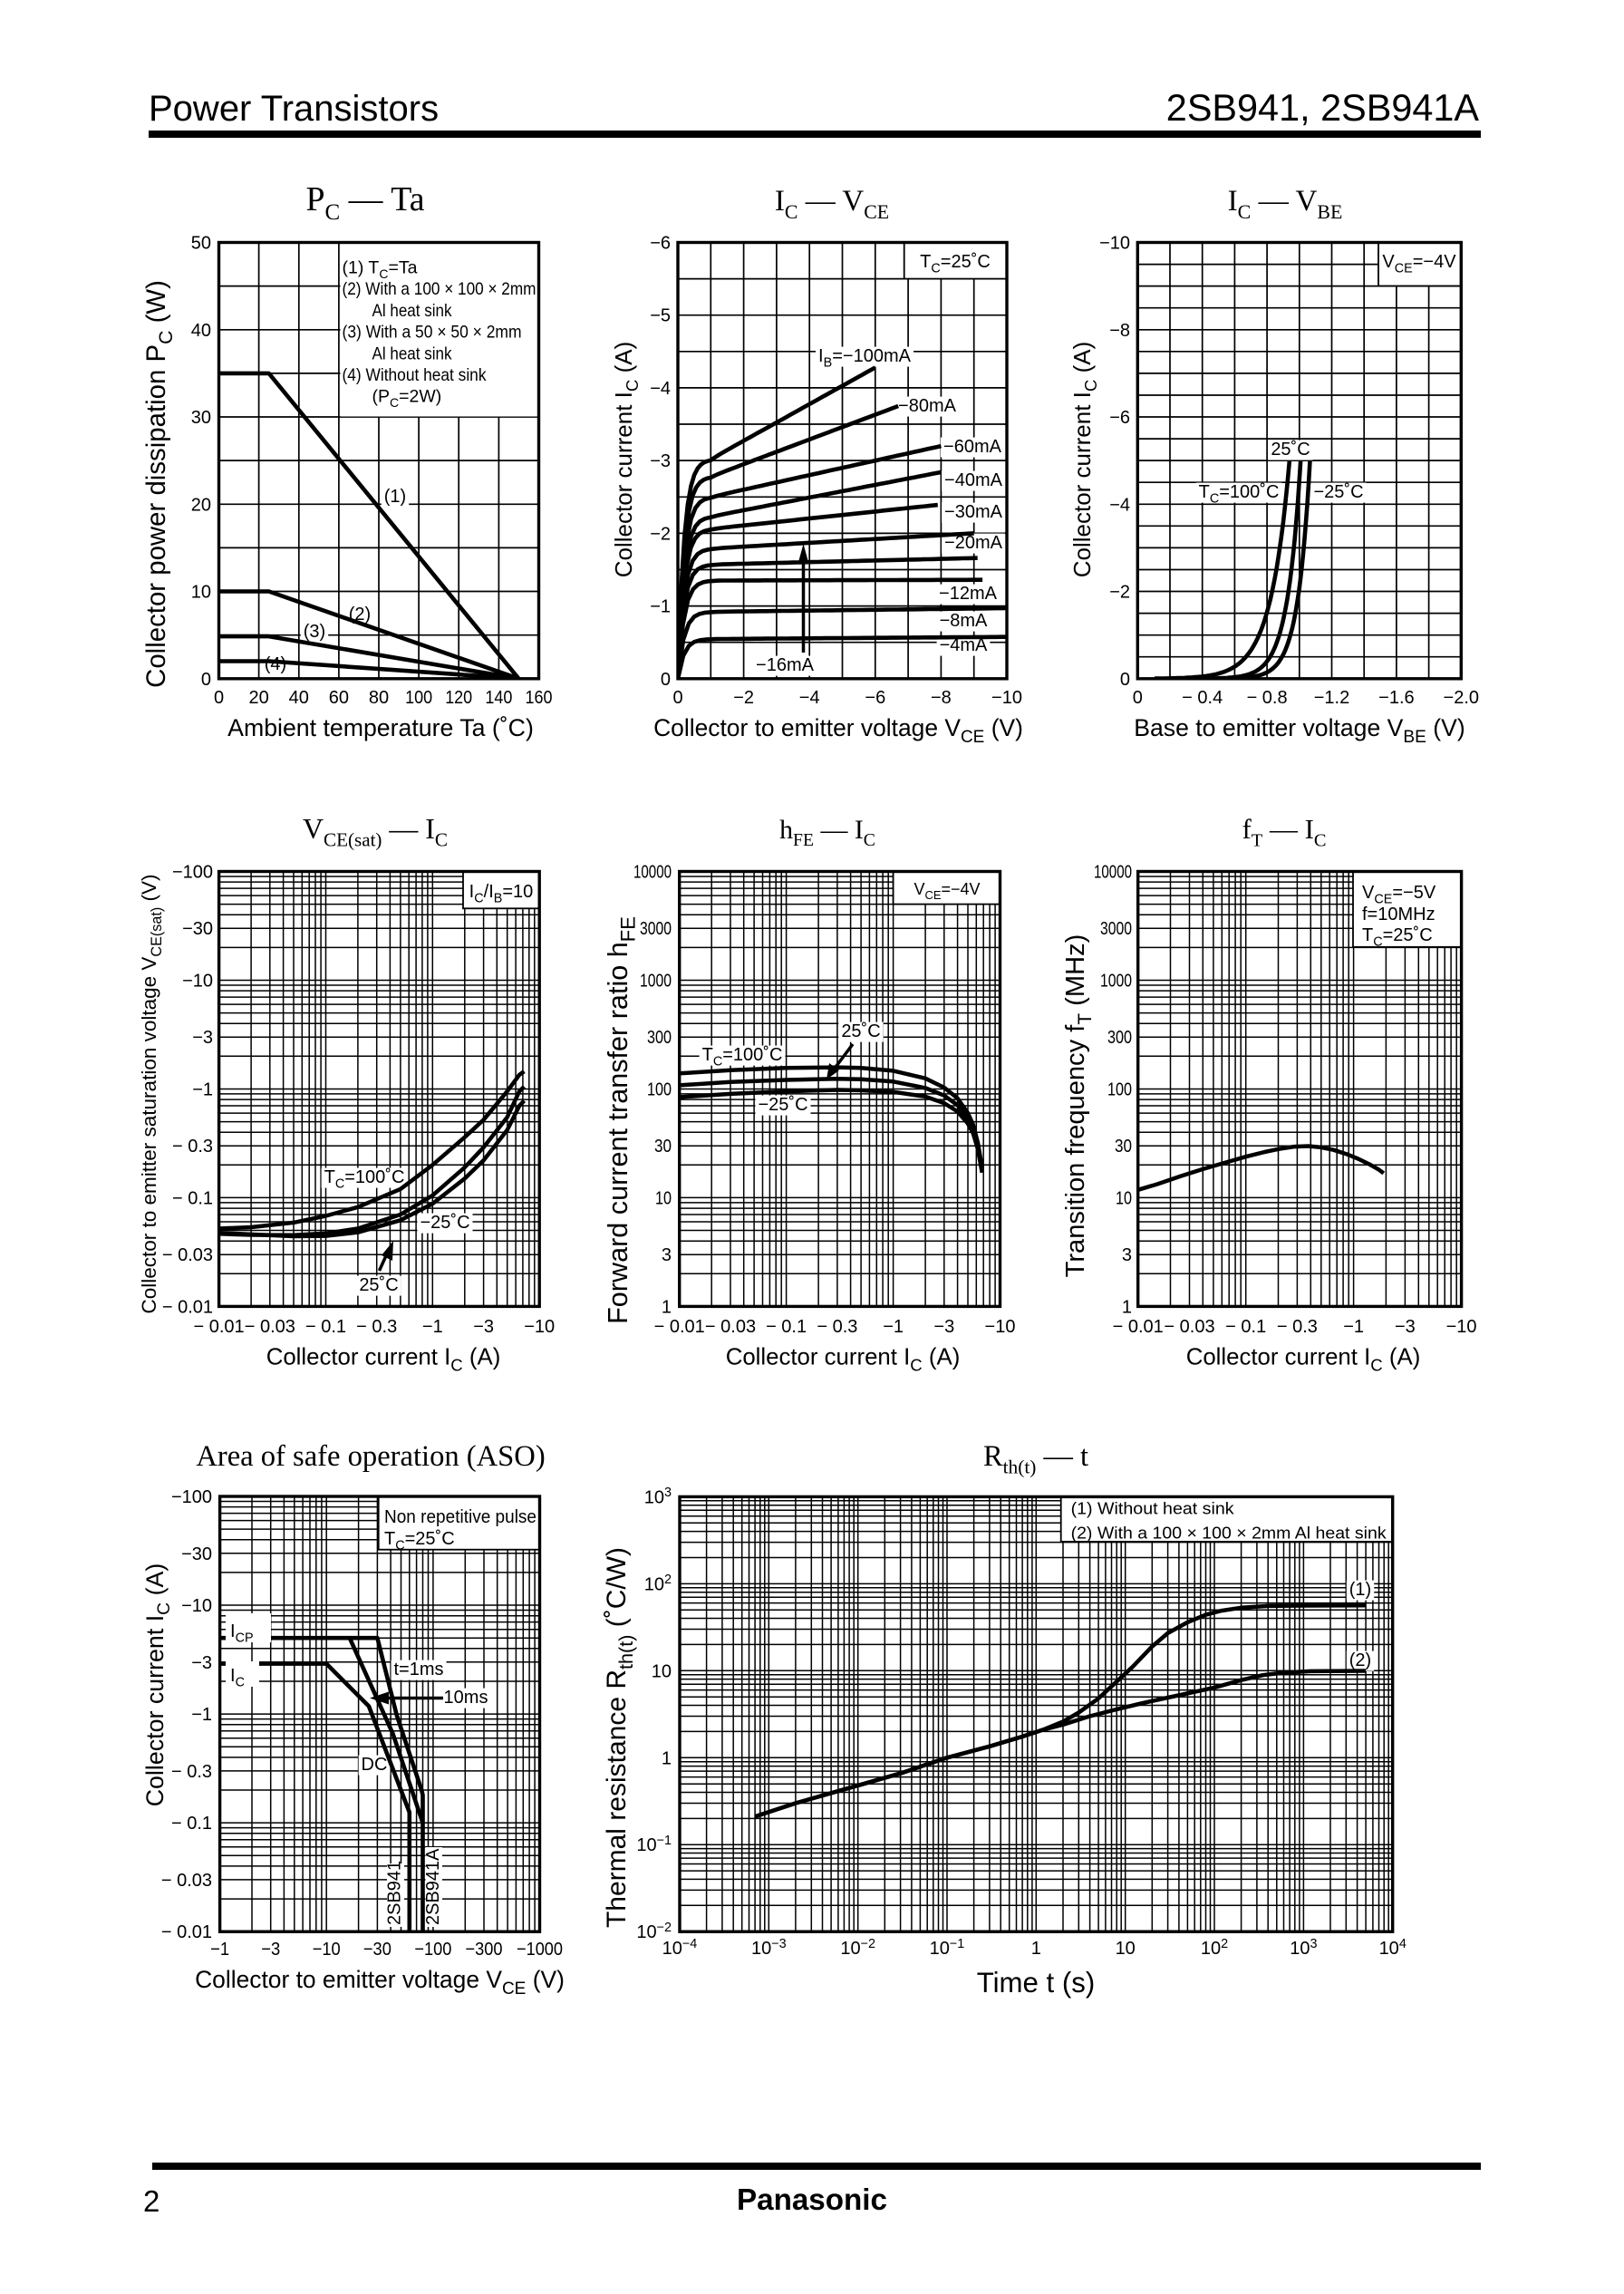 The image size is (1624, 2294). Describe the element at coordinates (192, 873) in the screenshot. I see `svg-text: −100` at that location.